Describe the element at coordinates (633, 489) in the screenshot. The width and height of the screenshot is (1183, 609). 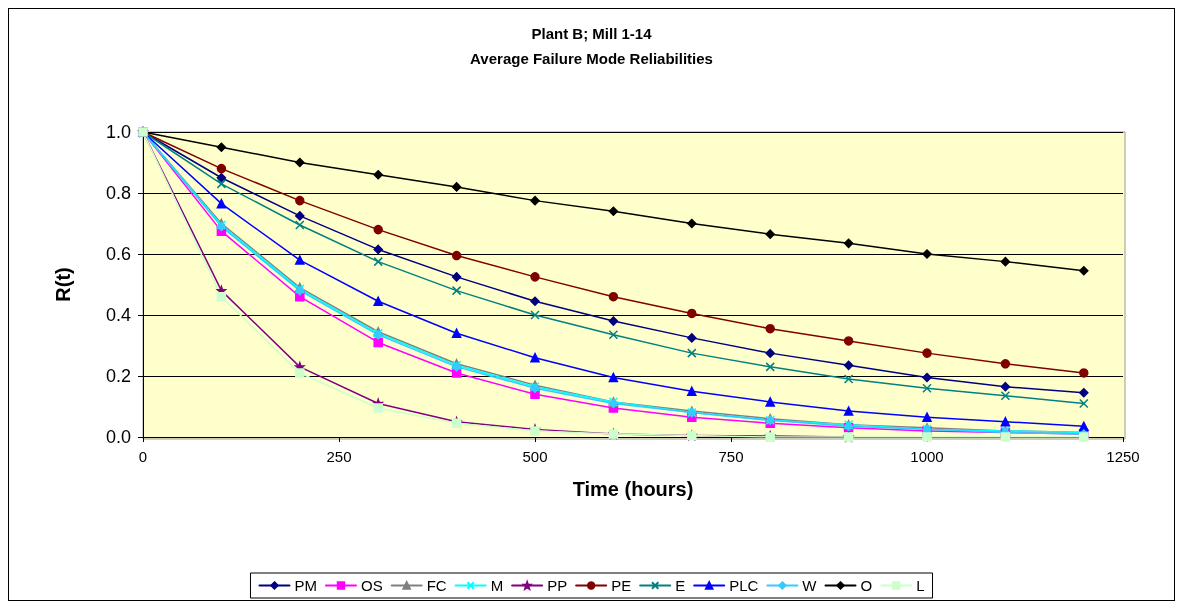
I see `x-axis-title: Time (hours)` at that location.